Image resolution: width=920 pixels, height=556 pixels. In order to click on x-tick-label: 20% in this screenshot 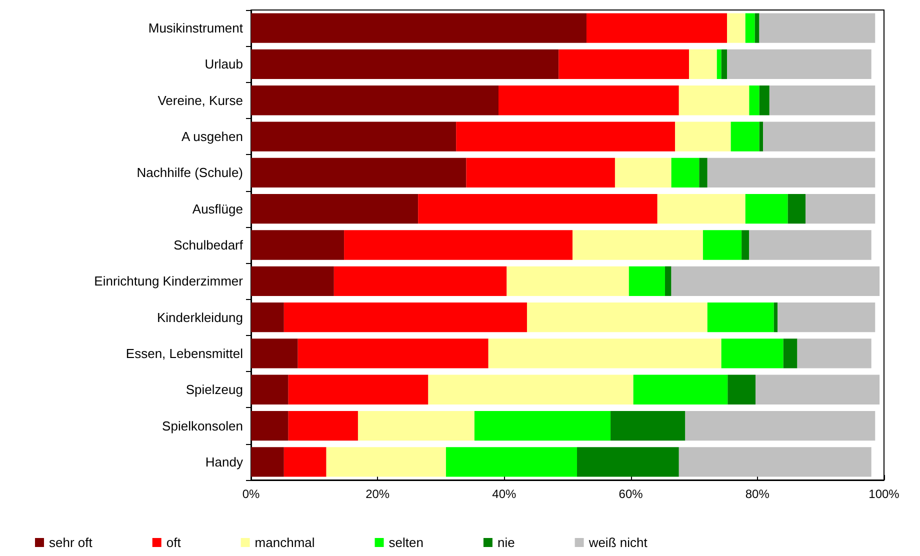, I will do `click(378, 494)`.